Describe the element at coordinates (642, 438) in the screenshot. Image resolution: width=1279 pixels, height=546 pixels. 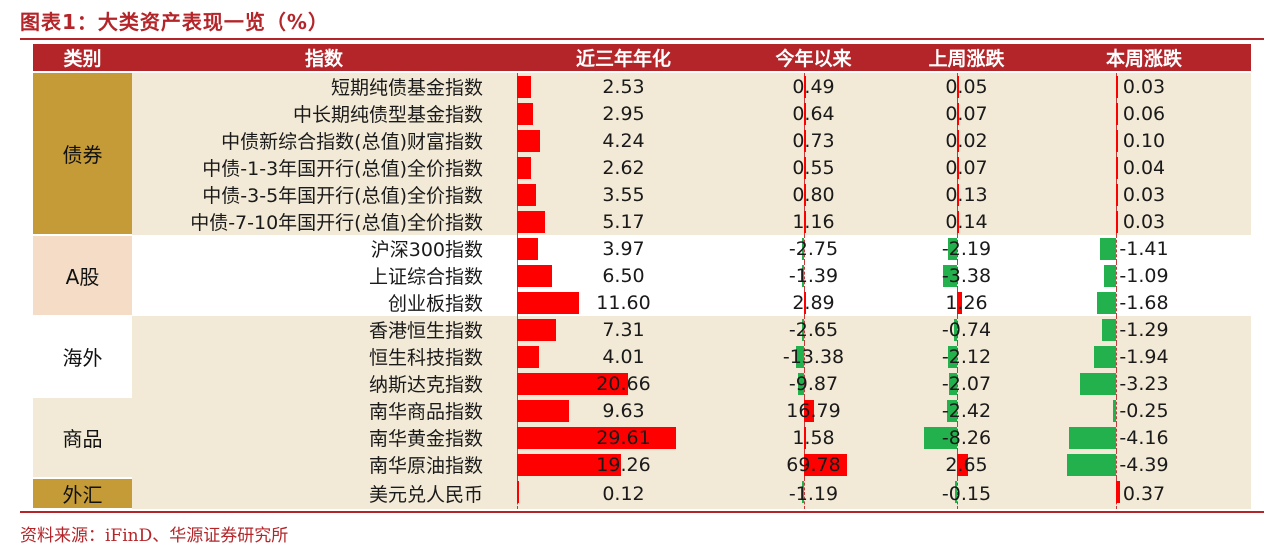
I see `table-row: 商品 南华商品指数 9.63 16.79 -2.42 -0.25` at that location.